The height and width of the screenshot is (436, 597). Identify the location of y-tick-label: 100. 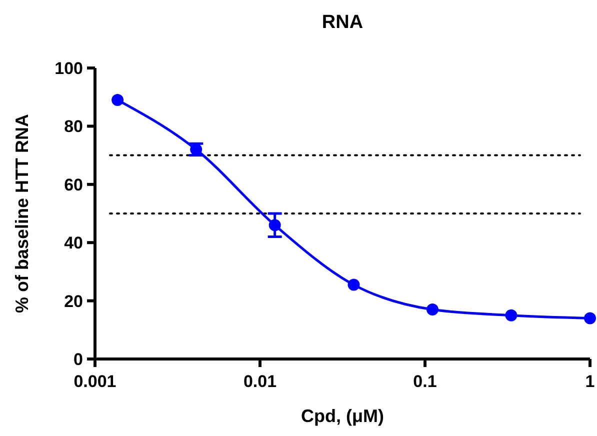
(68, 68).